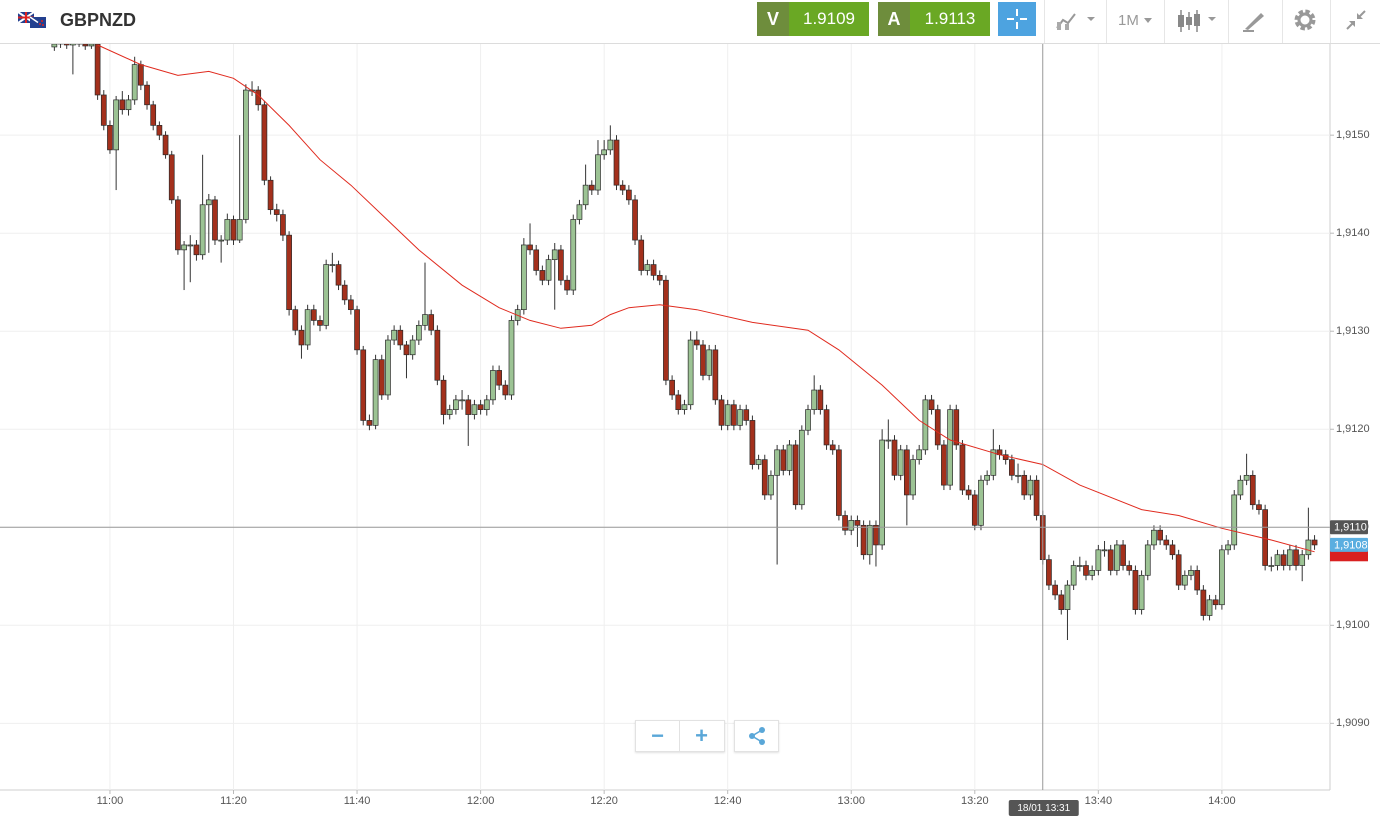 The height and width of the screenshot is (818, 1380). I want to click on x-tick-label: 13:20, so click(975, 801).